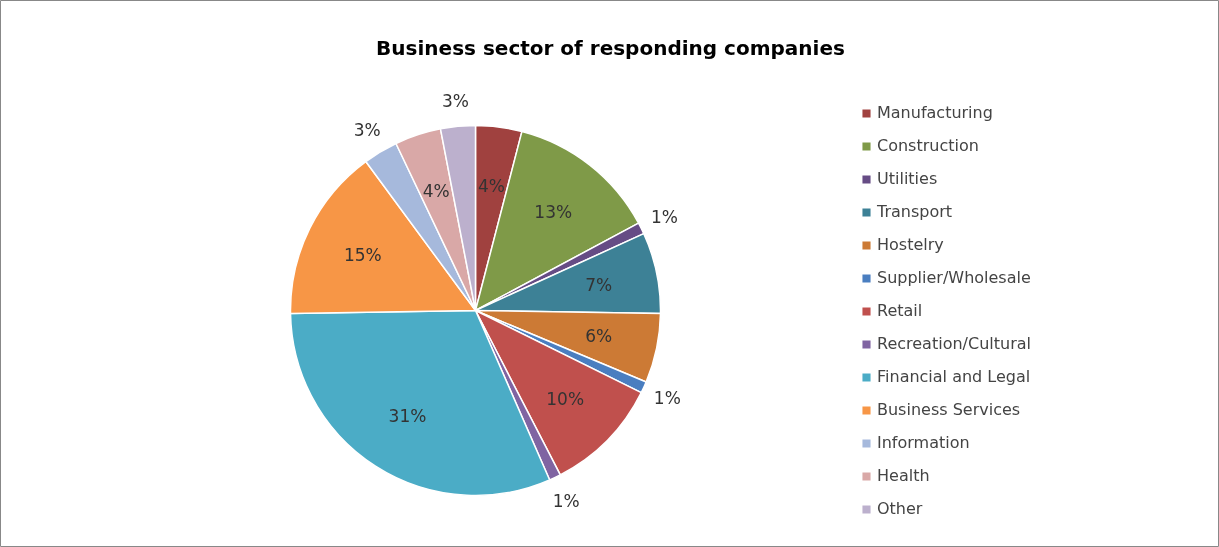  Describe the element at coordinates (954, 277) in the screenshot. I see `legend-label: Supplier/Wholesale` at that location.